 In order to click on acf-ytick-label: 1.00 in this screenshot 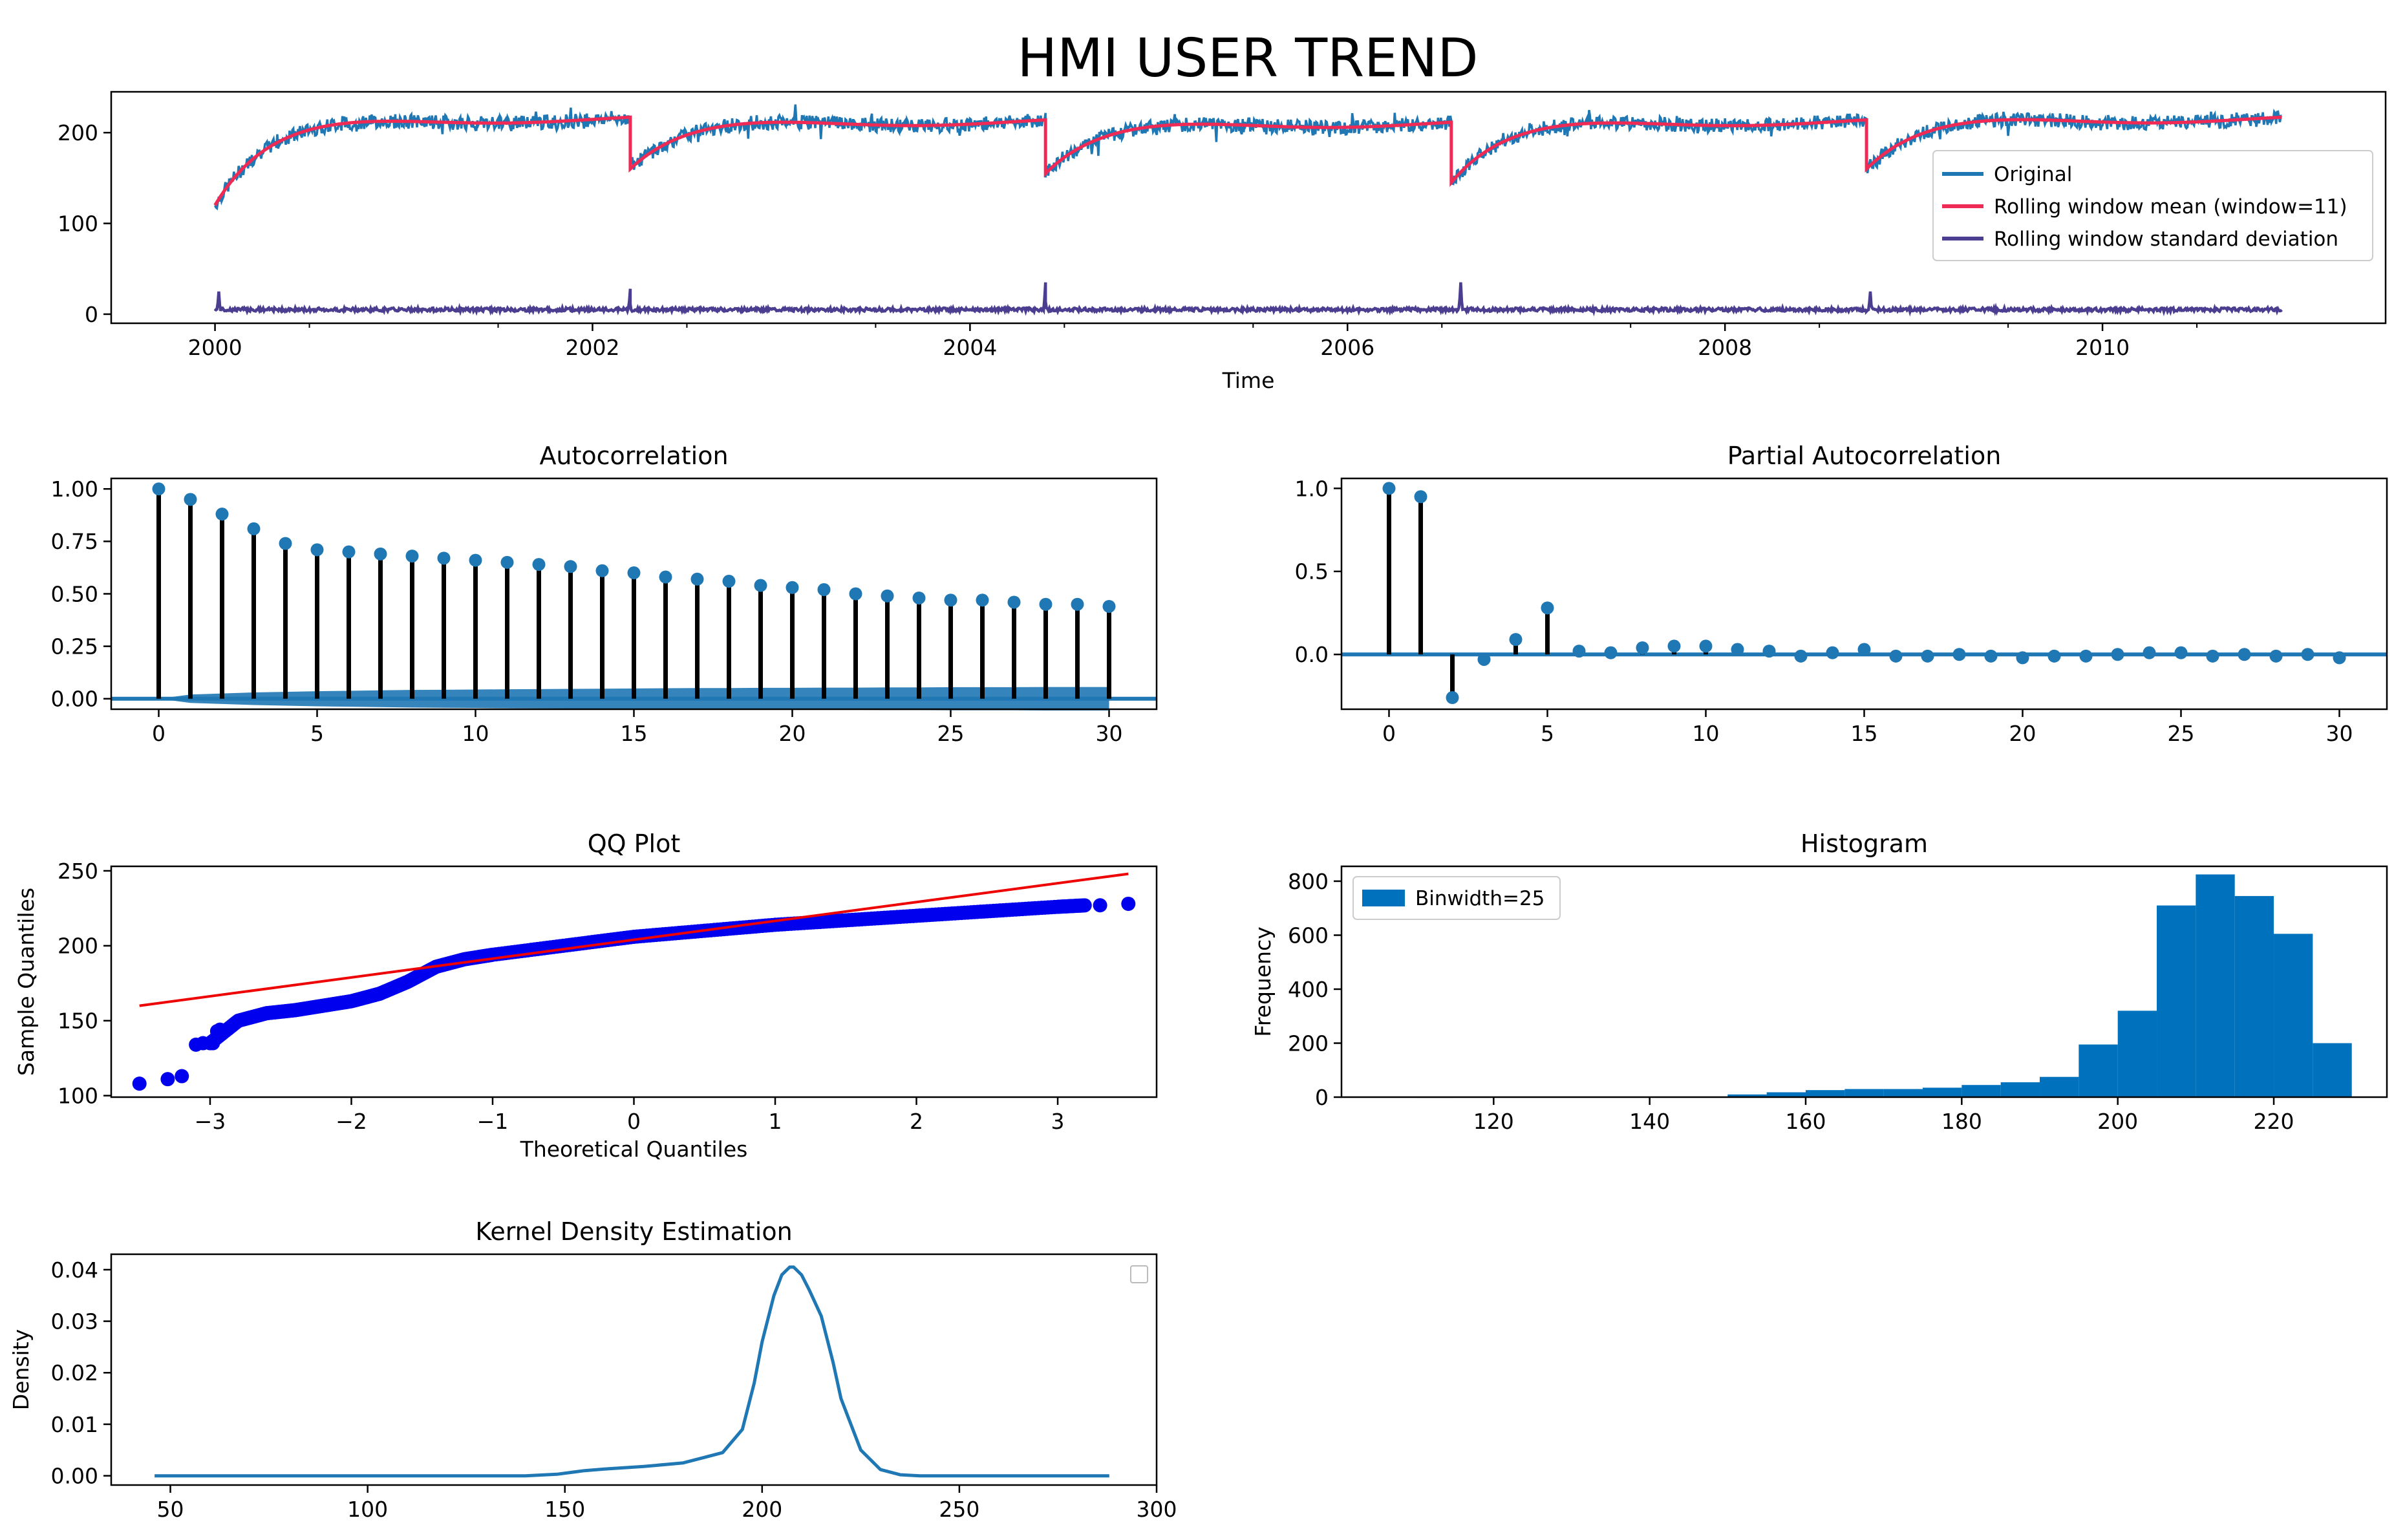, I will do `click(74, 489)`.